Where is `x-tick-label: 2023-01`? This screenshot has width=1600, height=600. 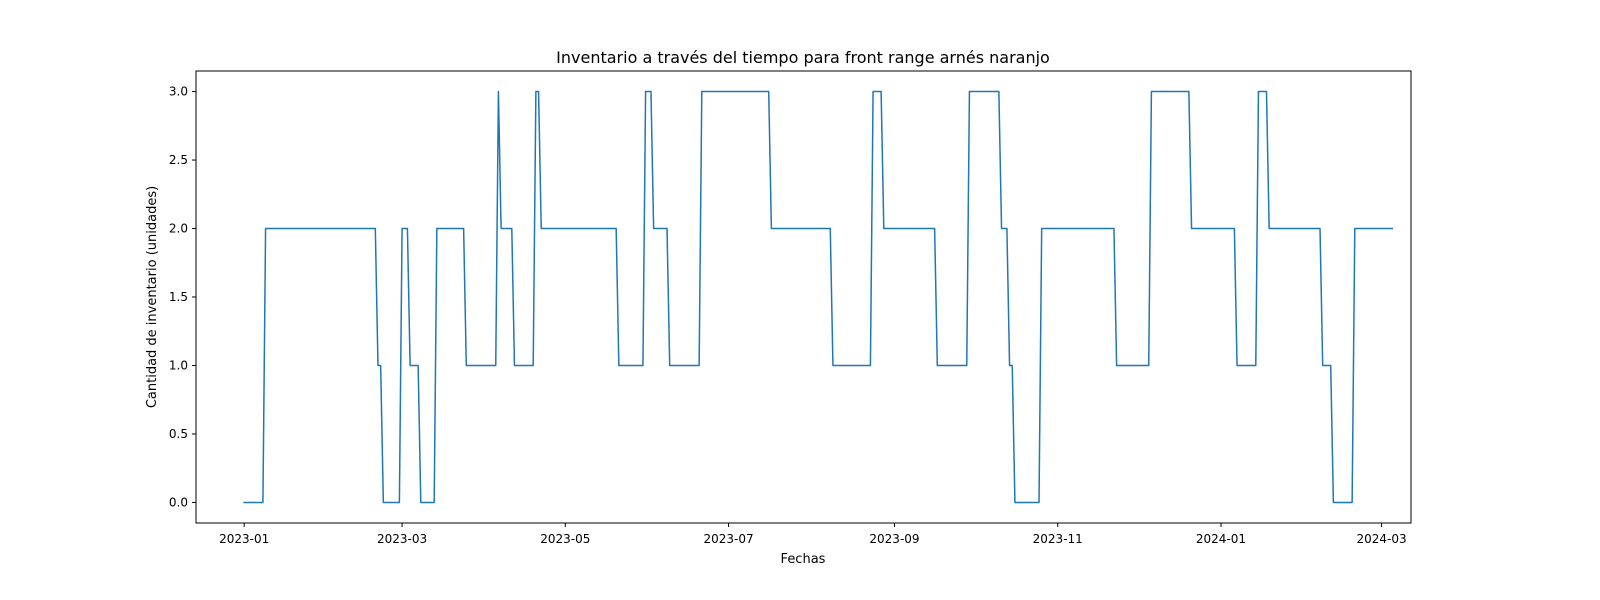 x-tick-label: 2023-01 is located at coordinates (244, 539).